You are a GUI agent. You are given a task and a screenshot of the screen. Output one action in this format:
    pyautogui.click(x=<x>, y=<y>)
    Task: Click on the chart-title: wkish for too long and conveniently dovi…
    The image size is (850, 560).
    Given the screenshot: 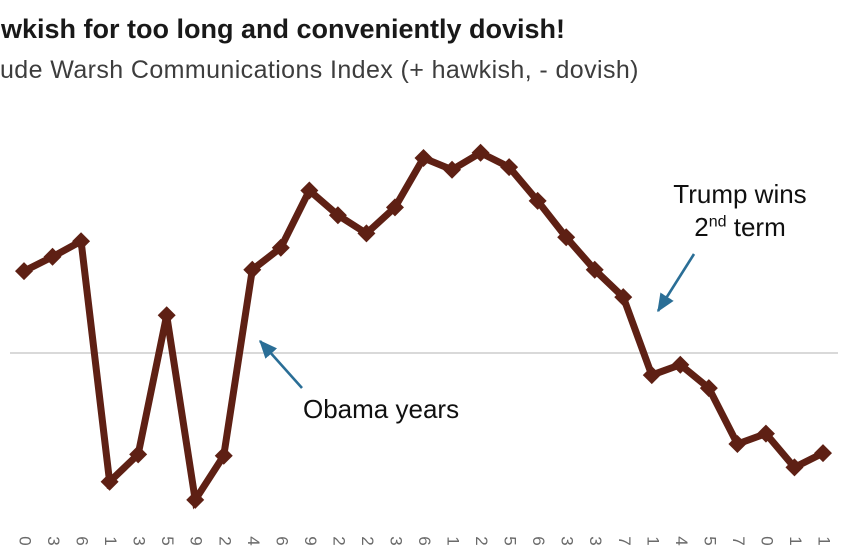 What is the action you would take?
    pyautogui.click(x=283, y=29)
    